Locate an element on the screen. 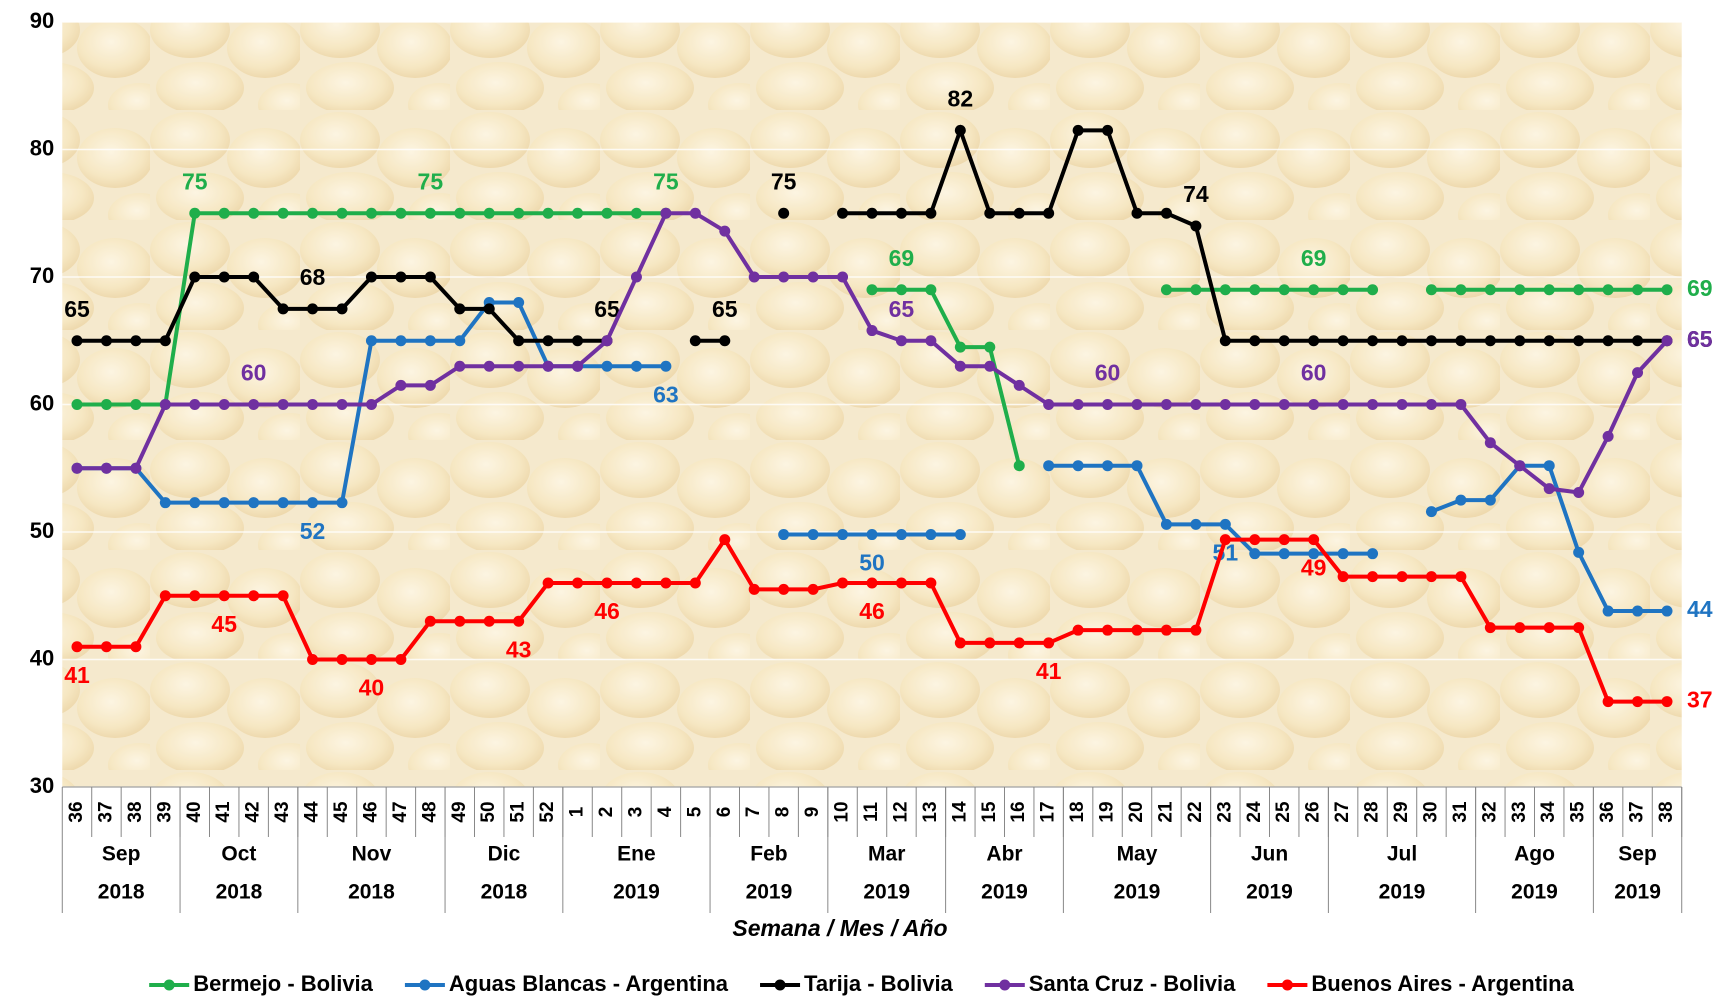  y-tick-label: 50 is located at coordinates (42, 530).